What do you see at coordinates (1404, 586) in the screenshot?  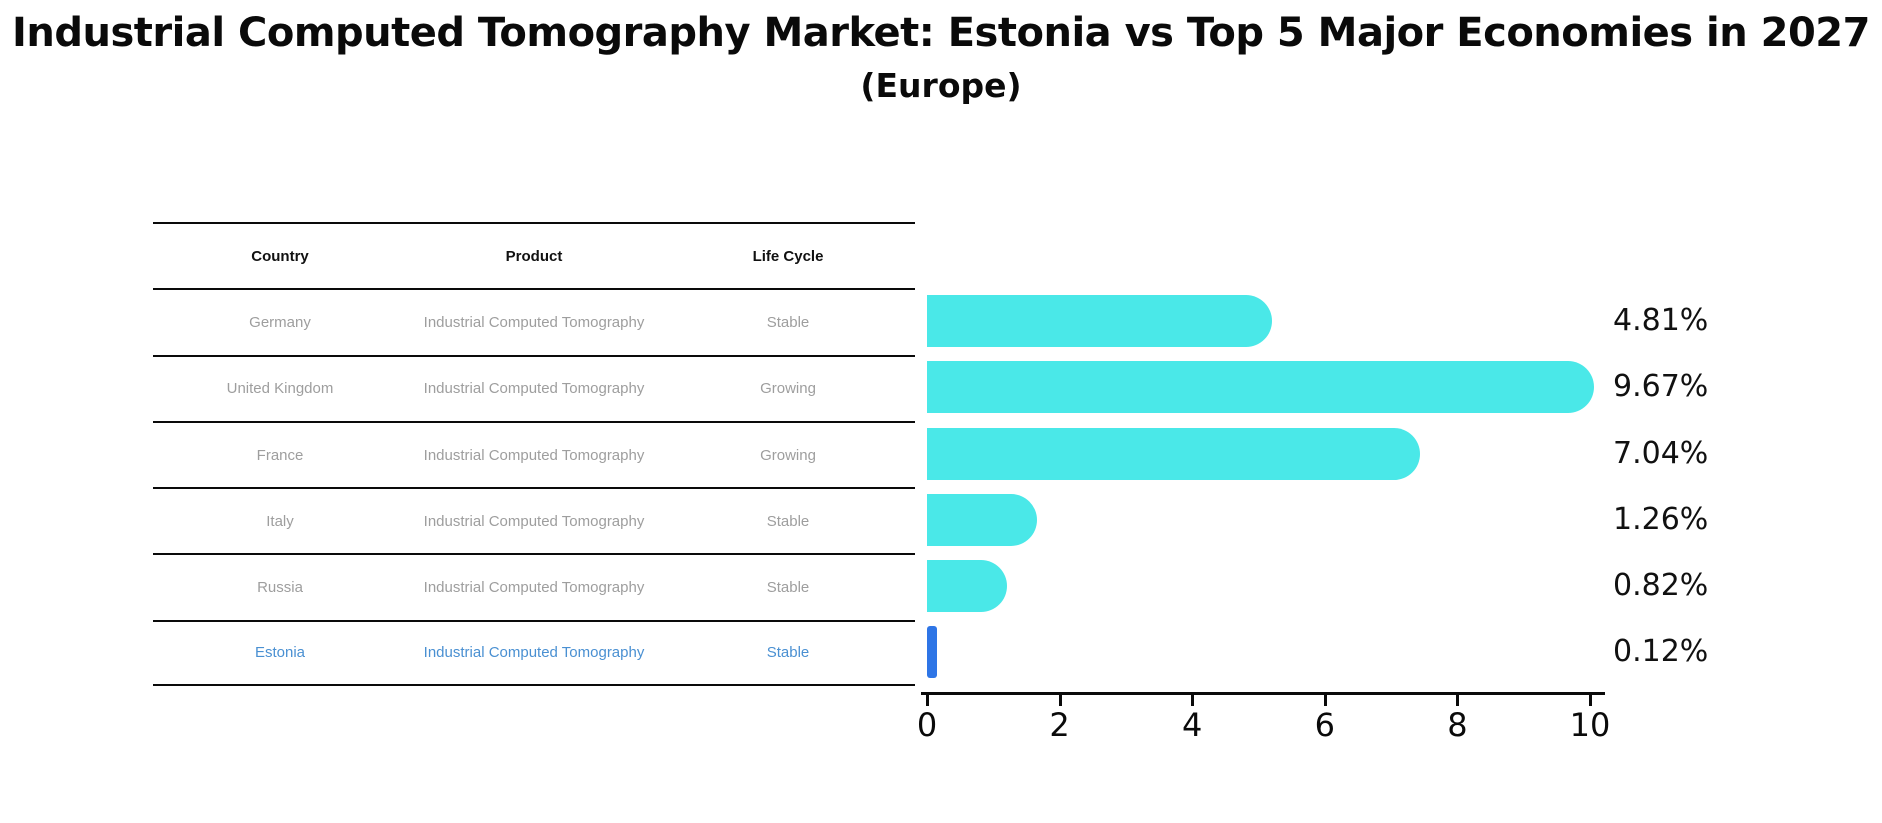 I see `bar-row: 0.82%` at bounding box center [1404, 586].